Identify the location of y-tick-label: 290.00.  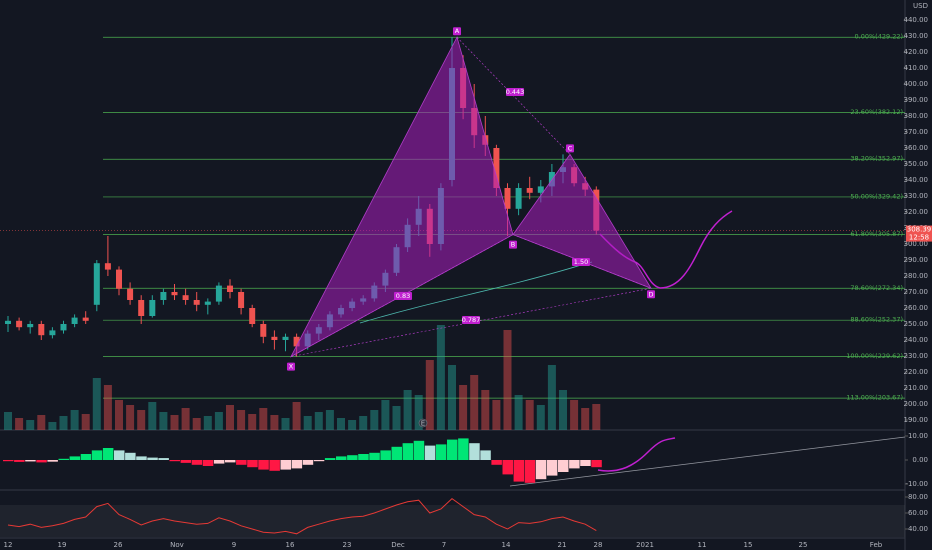
(916, 260).